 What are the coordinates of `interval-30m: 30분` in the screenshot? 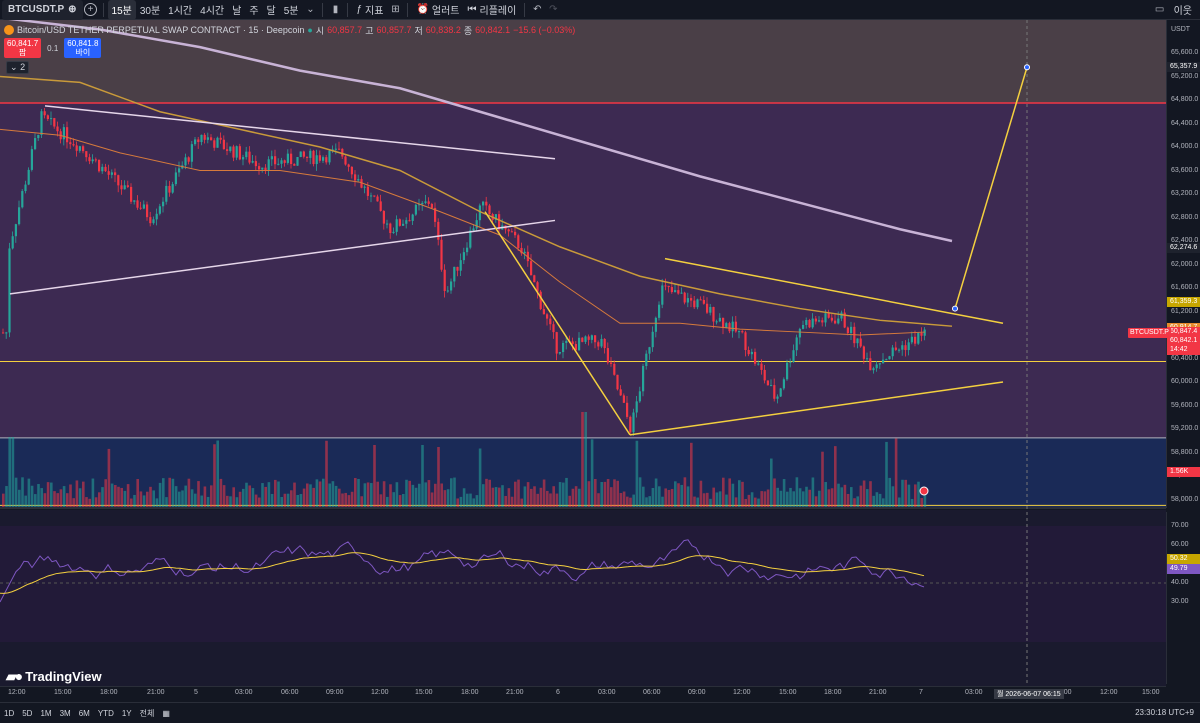 It's located at (150, 11).